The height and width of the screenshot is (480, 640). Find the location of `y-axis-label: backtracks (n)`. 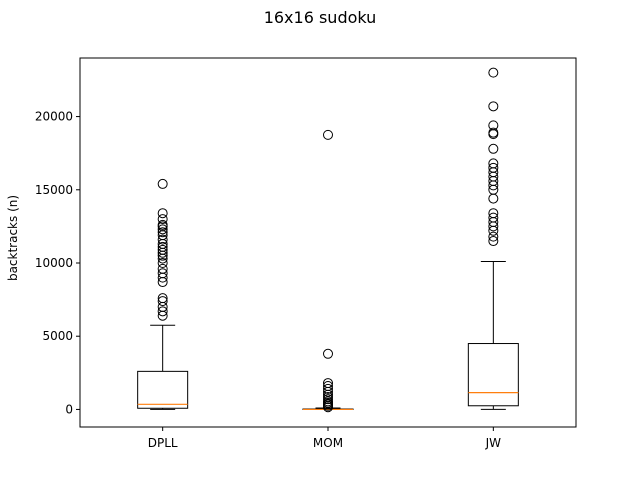

y-axis-label: backtracks (n) is located at coordinates (13, 238).